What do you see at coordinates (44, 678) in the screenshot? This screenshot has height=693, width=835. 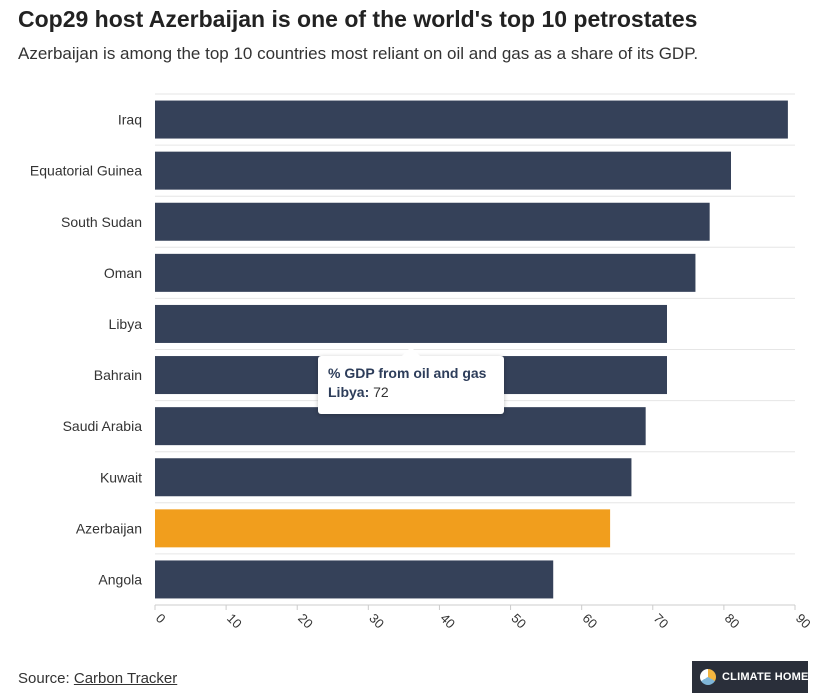 I see `source-prefix: Source:` at bounding box center [44, 678].